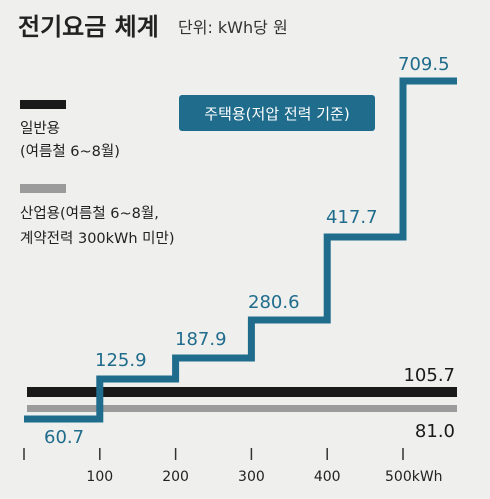 Image resolution: width=490 pixels, height=499 pixels. What do you see at coordinates (64, 437) in the screenshot?
I see `step-label-1: 60.7` at bounding box center [64, 437].